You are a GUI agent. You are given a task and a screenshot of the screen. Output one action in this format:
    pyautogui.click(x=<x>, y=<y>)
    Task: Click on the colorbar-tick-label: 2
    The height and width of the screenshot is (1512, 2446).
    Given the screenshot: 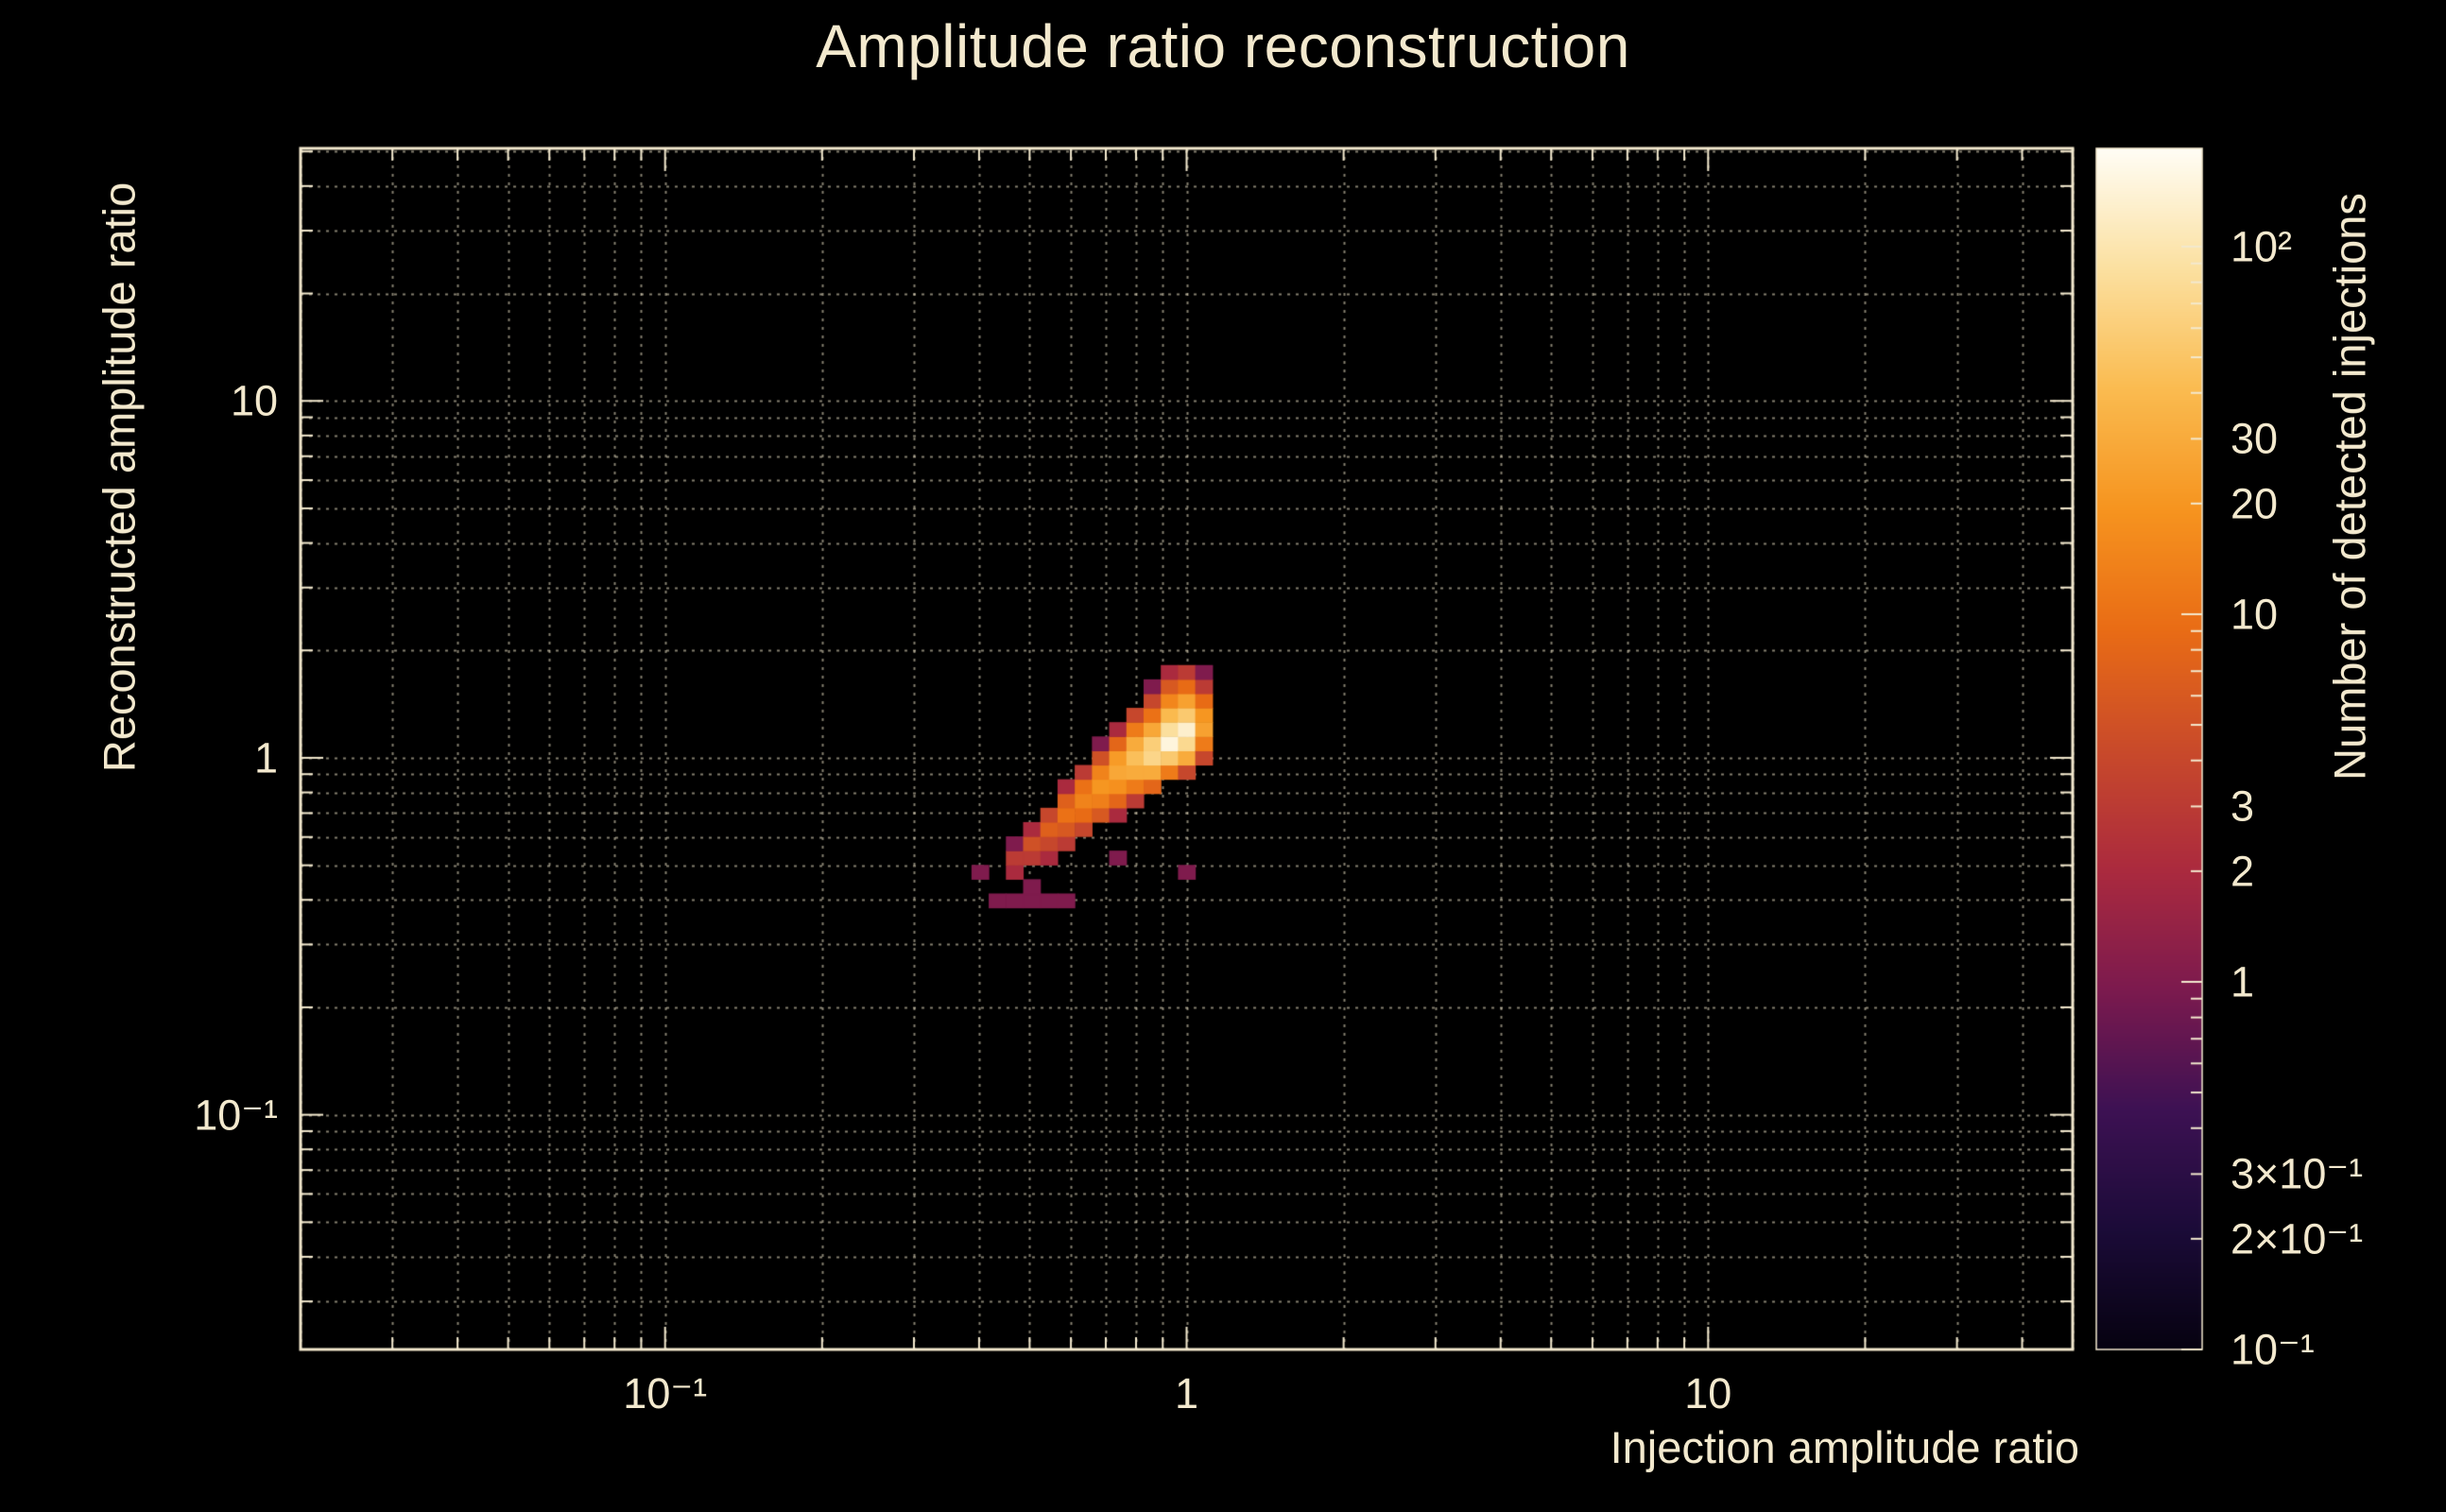 What is the action you would take?
    pyautogui.click(x=2243, y=871)
    